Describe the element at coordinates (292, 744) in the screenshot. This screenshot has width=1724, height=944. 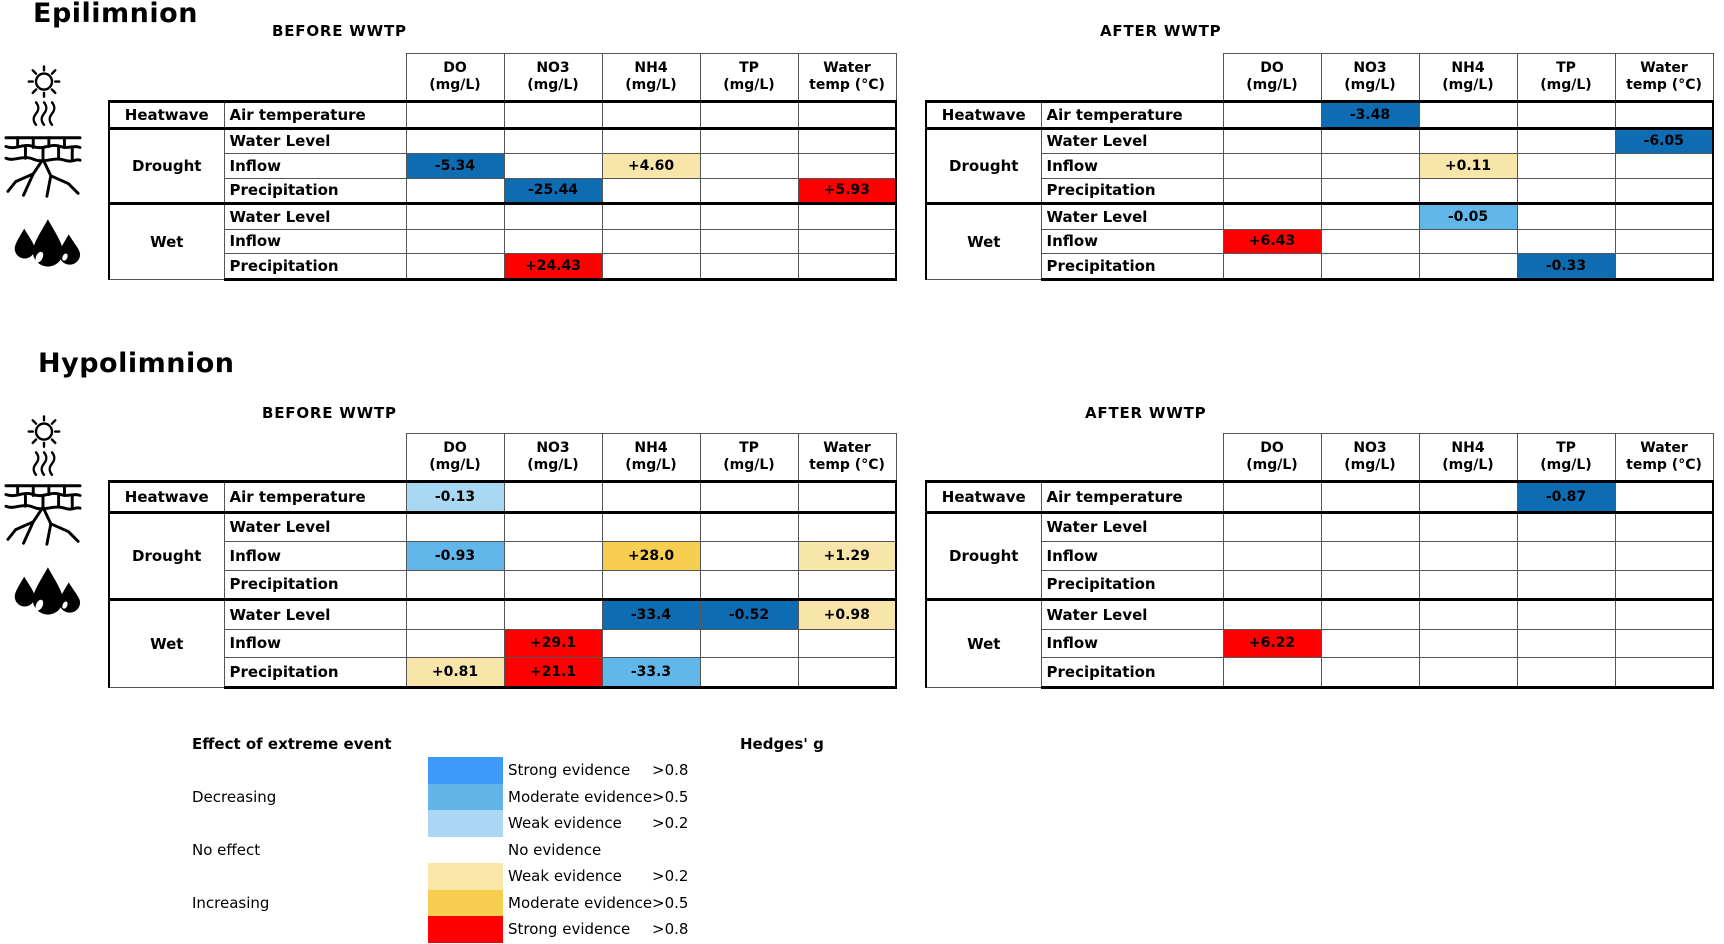
I see `legend-effect-header: Effect of extreme event` at that location.